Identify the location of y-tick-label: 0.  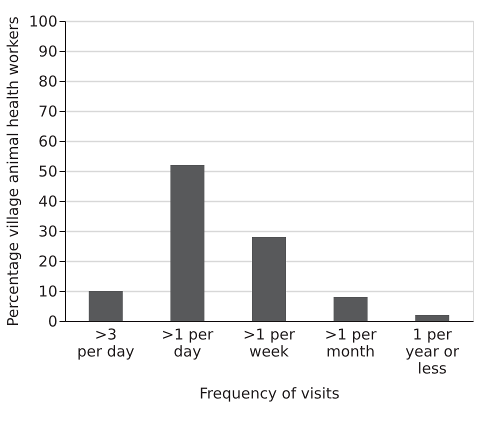
(53, 321).